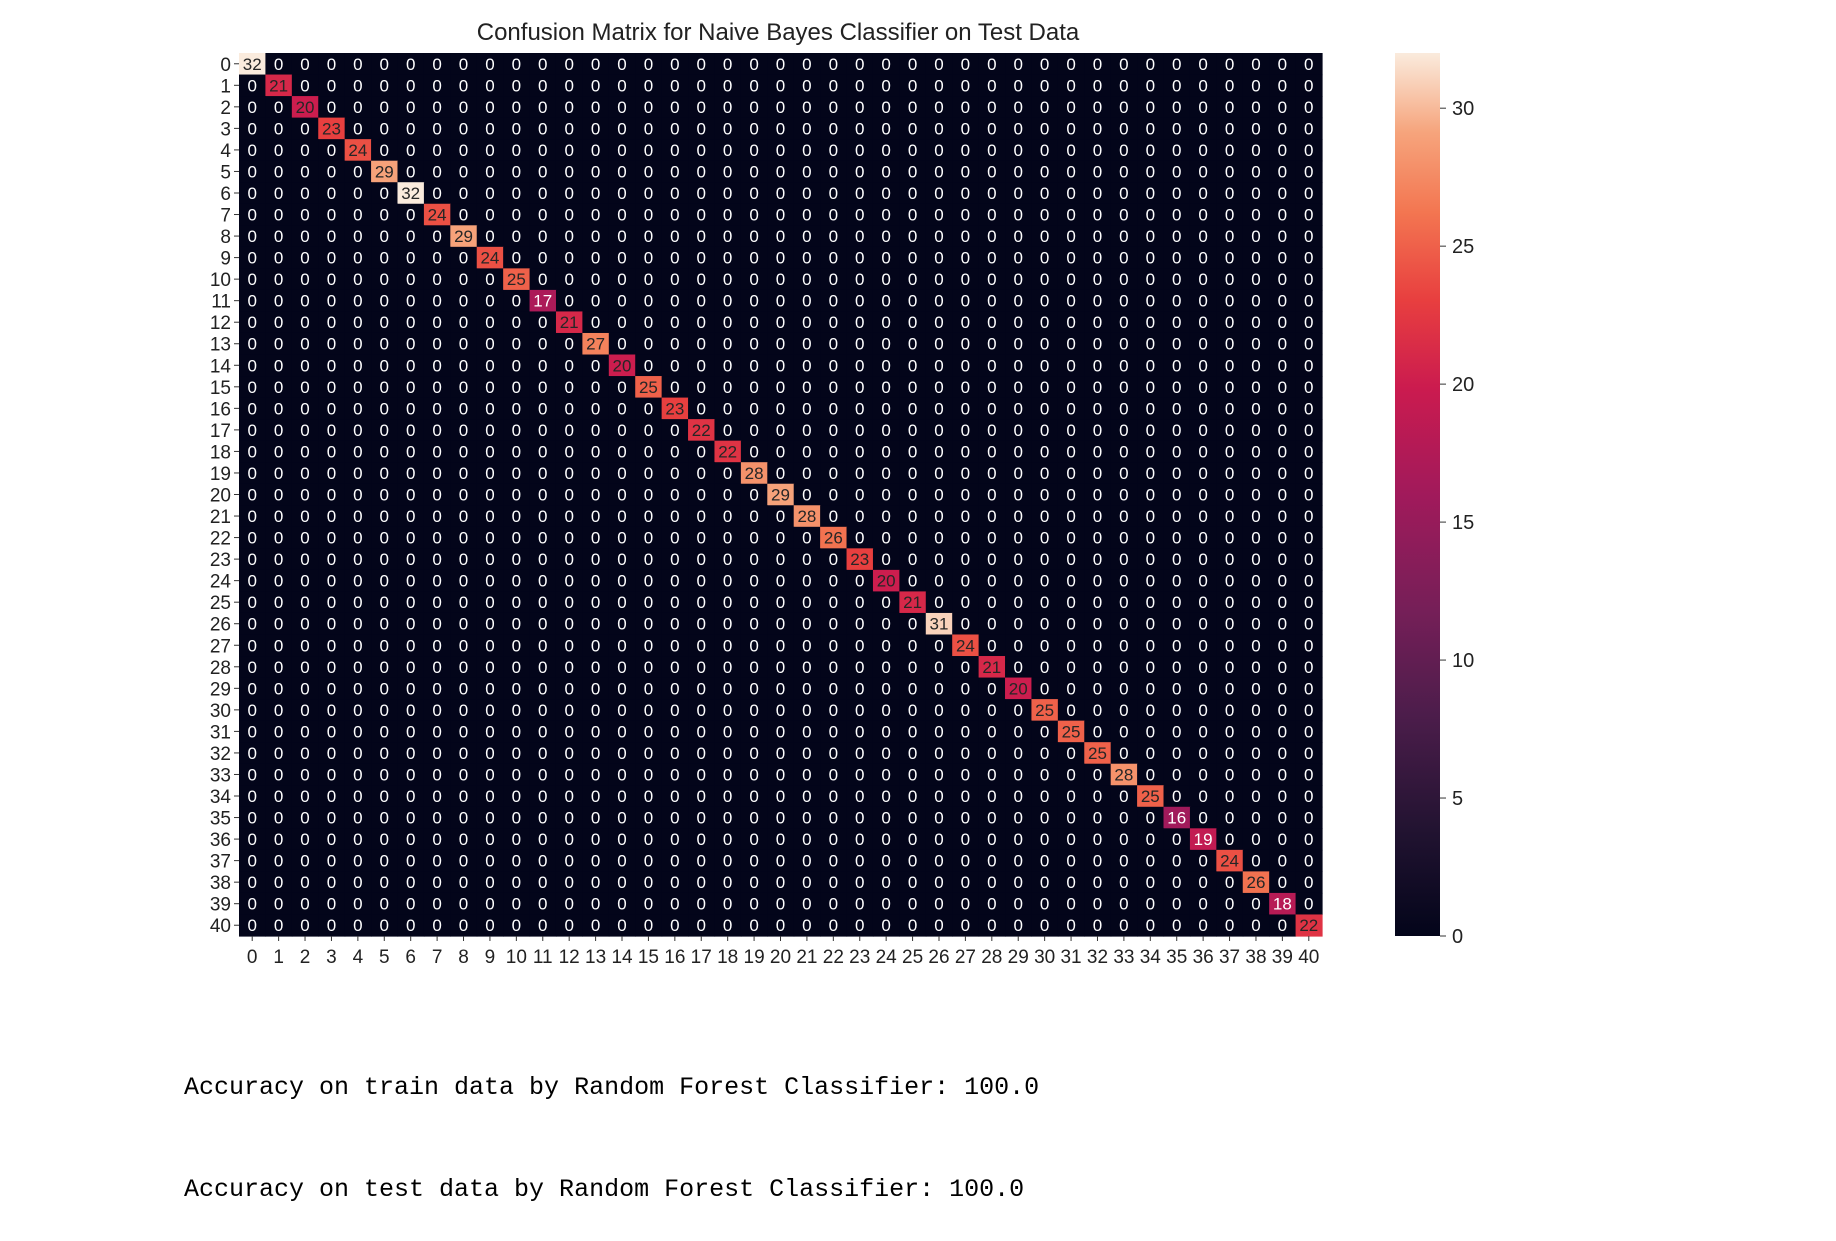 Image resolution: width=1836 pixels, height=1241 pixels. I want to click on cell-annotation: 31, so click(939, 624).